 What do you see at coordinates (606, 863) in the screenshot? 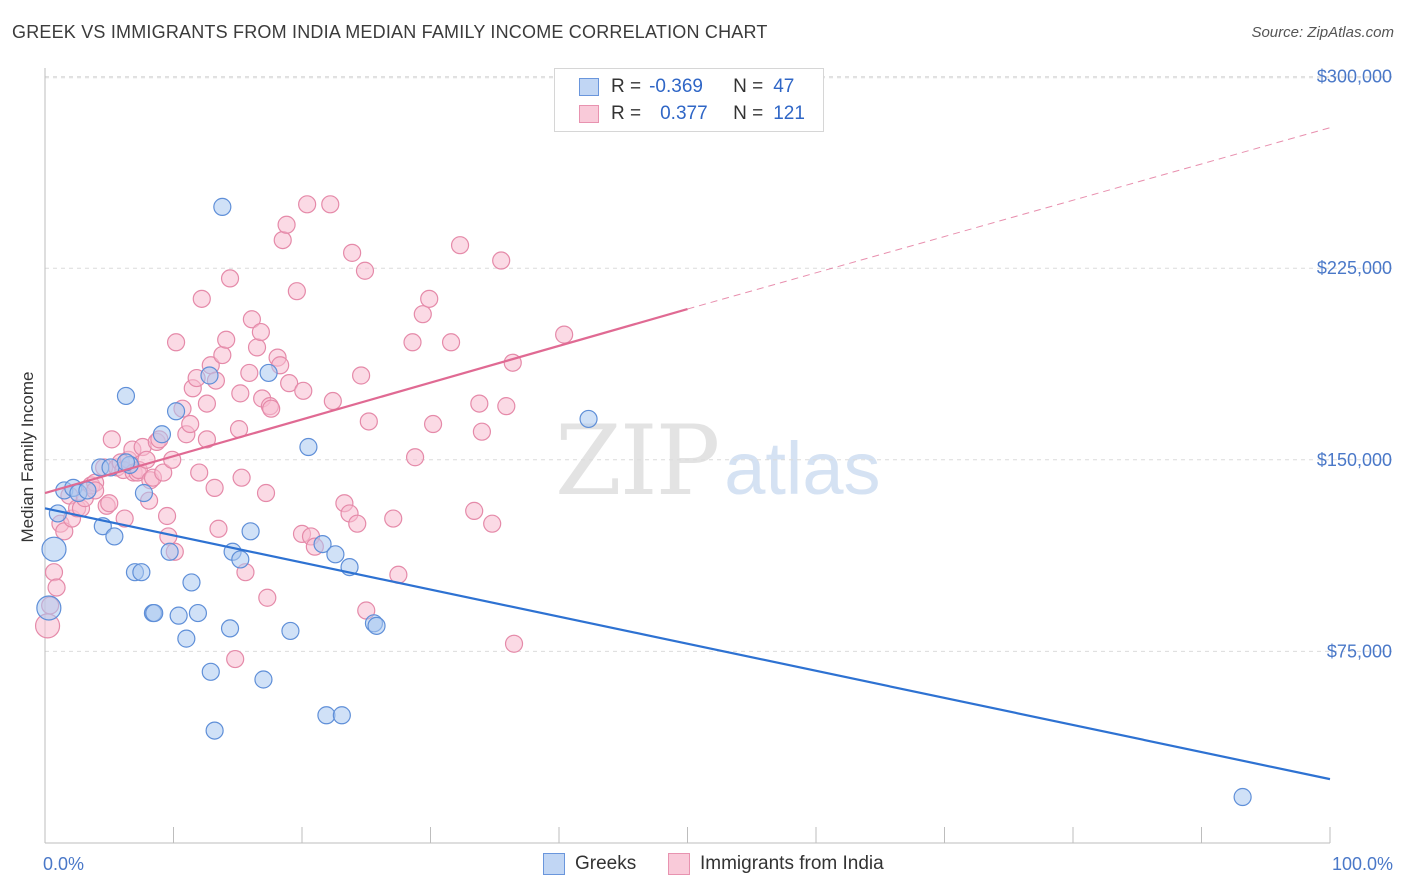
I see `legend-label-greeks: Greeks` at bounding box center [606, 863].